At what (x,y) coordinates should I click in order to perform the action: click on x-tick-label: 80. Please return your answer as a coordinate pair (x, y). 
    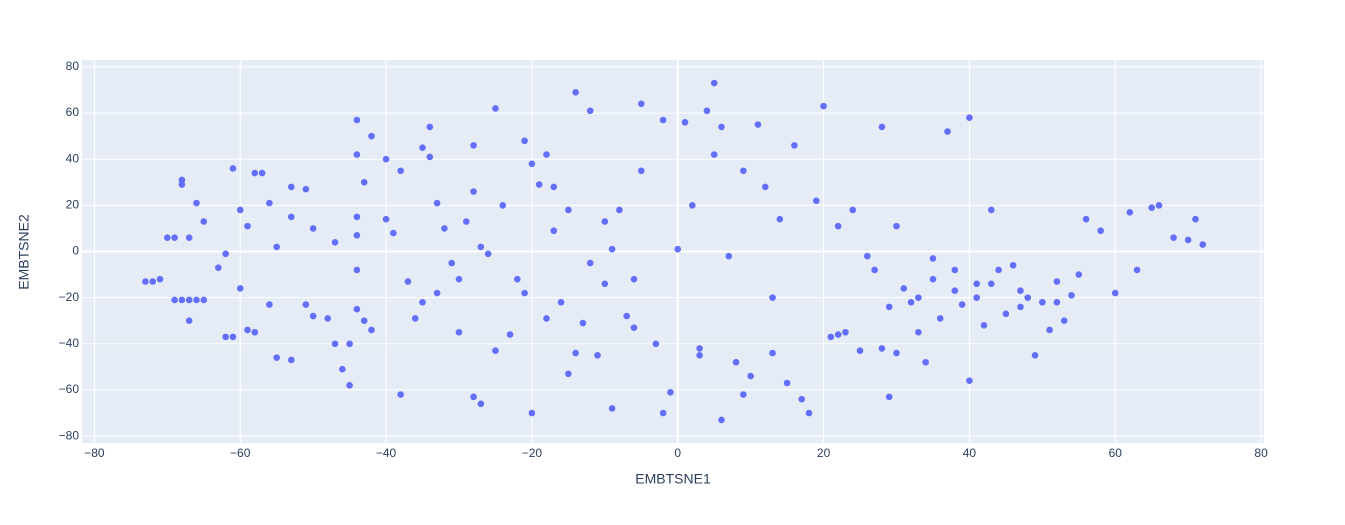
    Looking at the image, I should click on (1261, 453).